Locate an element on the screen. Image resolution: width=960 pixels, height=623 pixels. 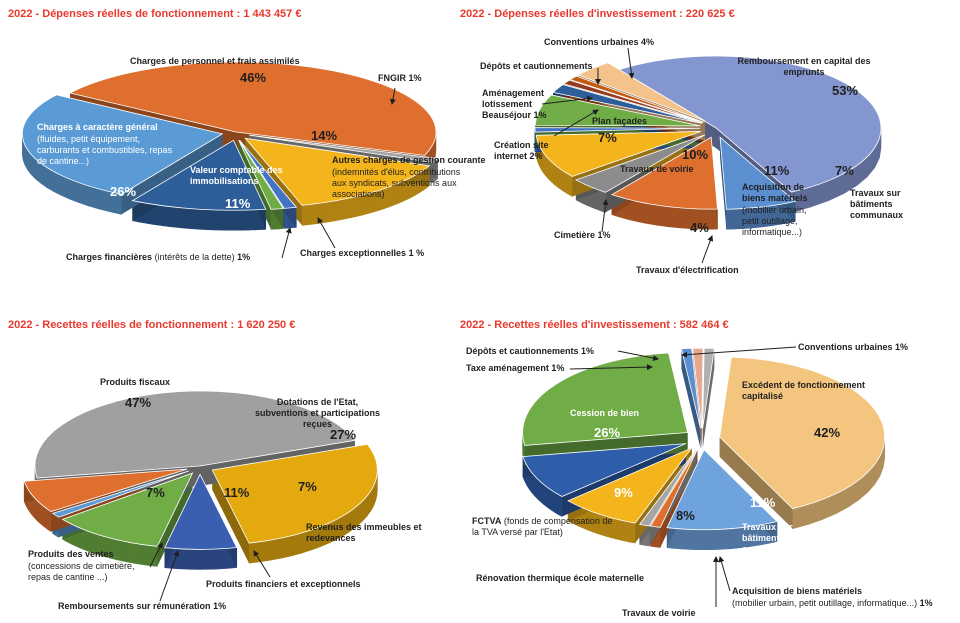
slice-charges-a-caractere-general is located at coordinates (122, 144).